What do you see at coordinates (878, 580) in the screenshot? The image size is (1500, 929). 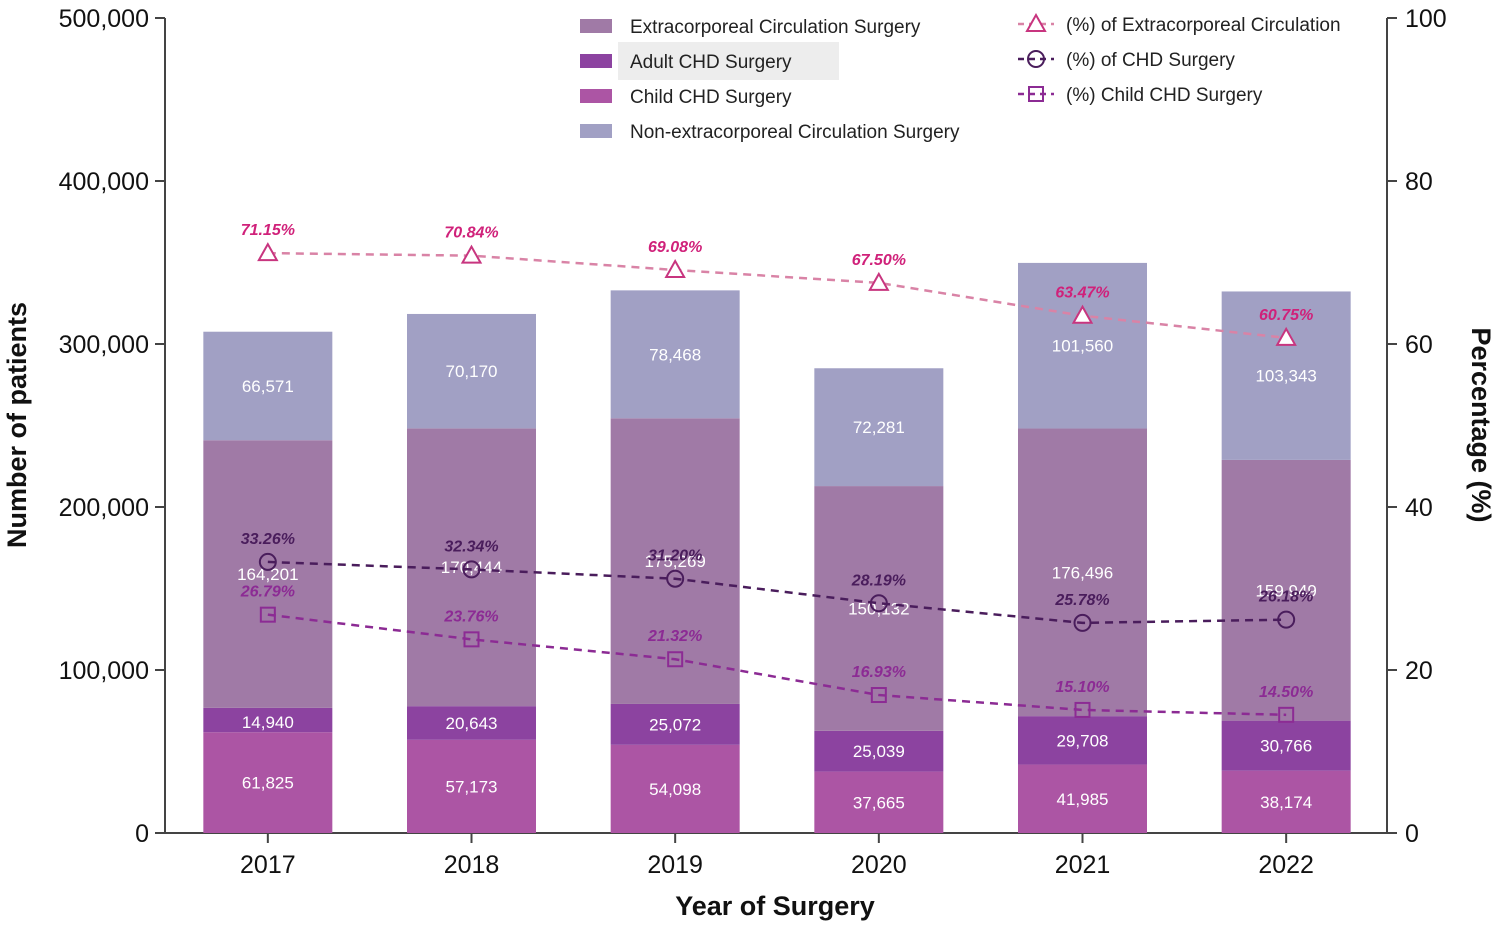 I see `percentage-label: 28.19%` at bounding box center [878, 580].